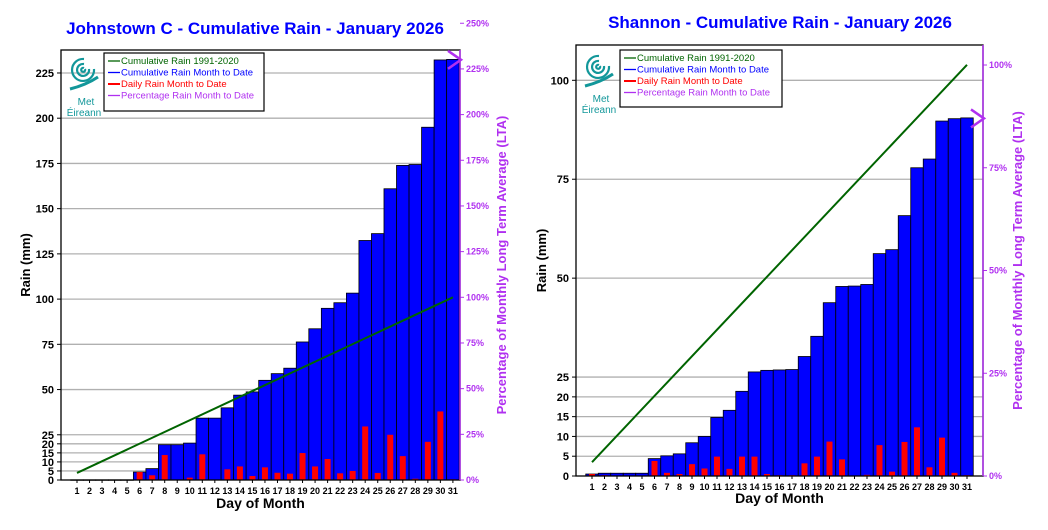 The image size is (1048, 530). I want to click on y-tick-label: 150, so click(45, 210).